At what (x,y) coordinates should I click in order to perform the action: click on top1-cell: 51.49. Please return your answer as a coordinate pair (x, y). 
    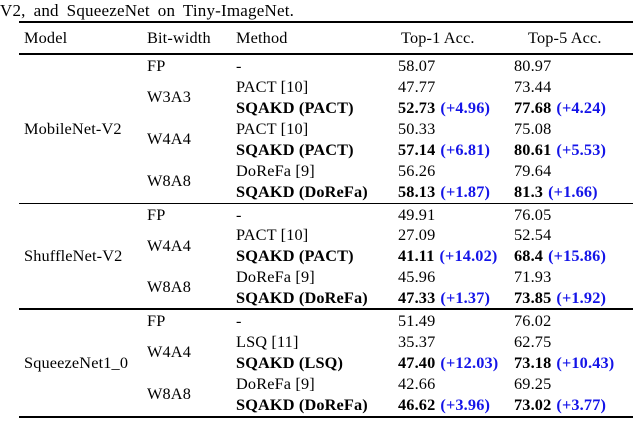
    Looking at the image, I should click on (417, 320).